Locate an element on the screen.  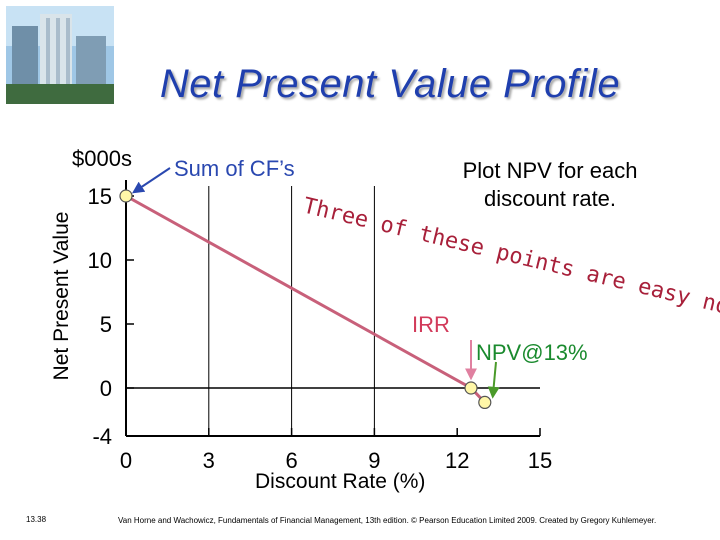
y-tick-label: 15 is located at coordinates (100, 196).